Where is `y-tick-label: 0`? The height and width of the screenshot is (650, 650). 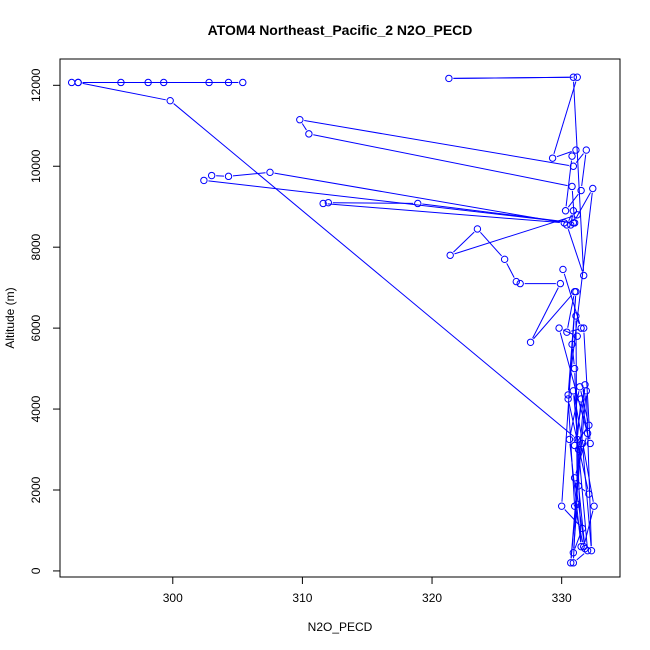
y-tick-label: 0 is located at coordinates (36, 570).